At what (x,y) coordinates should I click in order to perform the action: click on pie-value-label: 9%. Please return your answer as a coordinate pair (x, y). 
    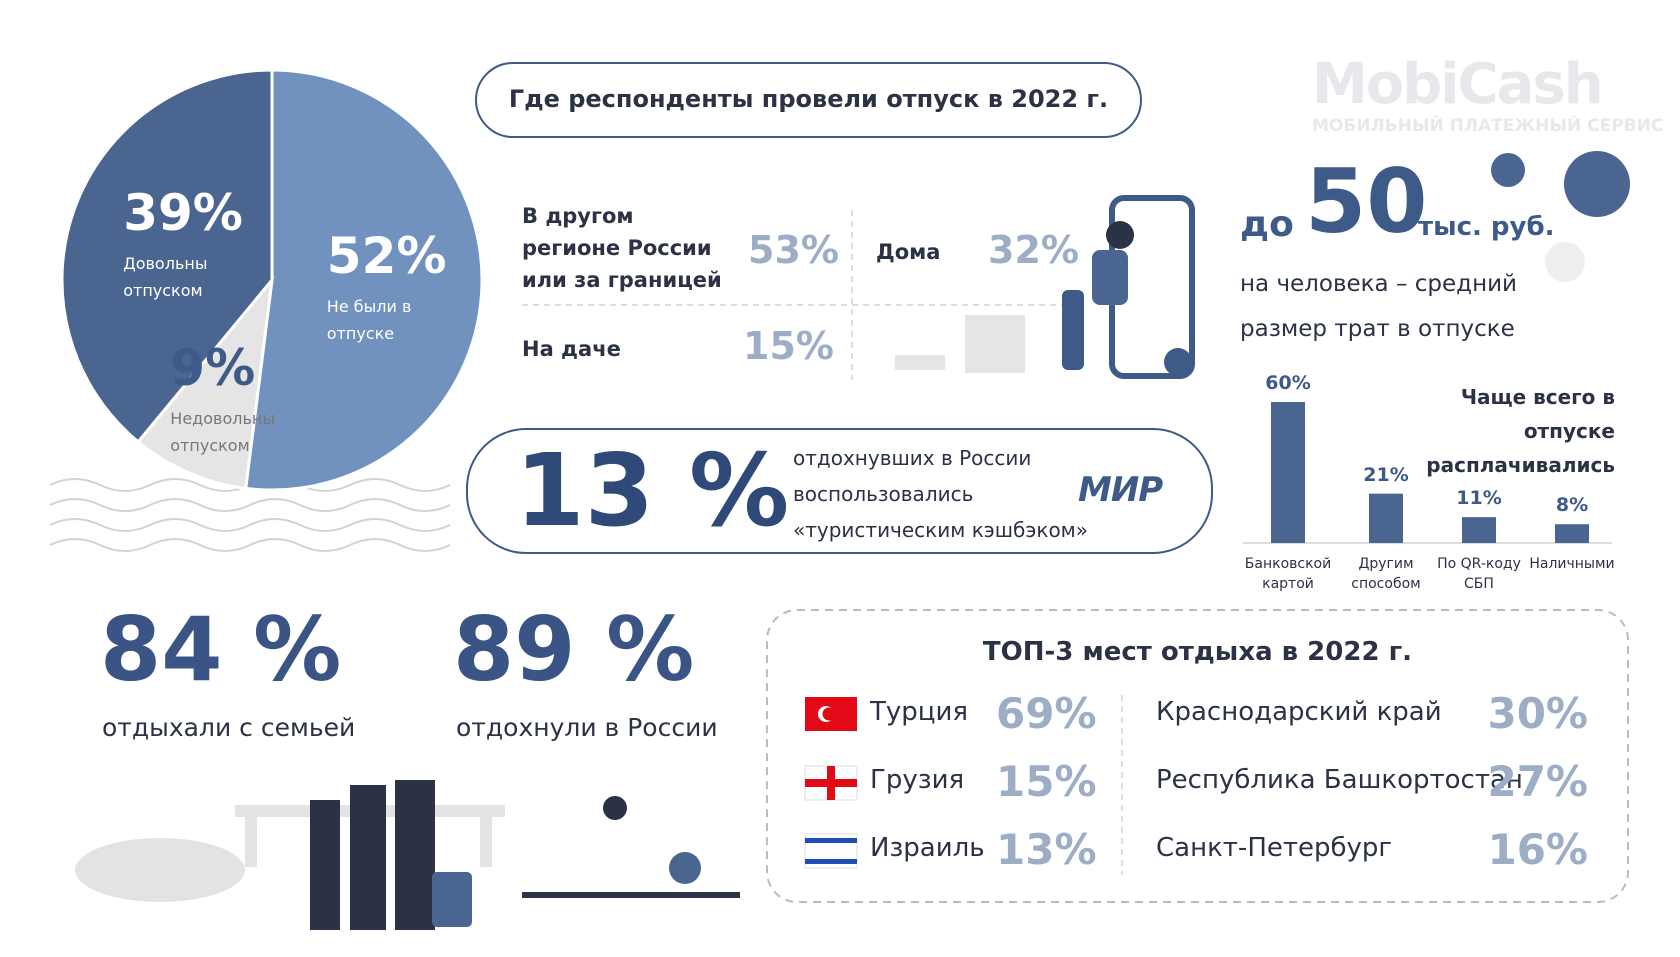
    Looking at the image, I should click on (213, 368).